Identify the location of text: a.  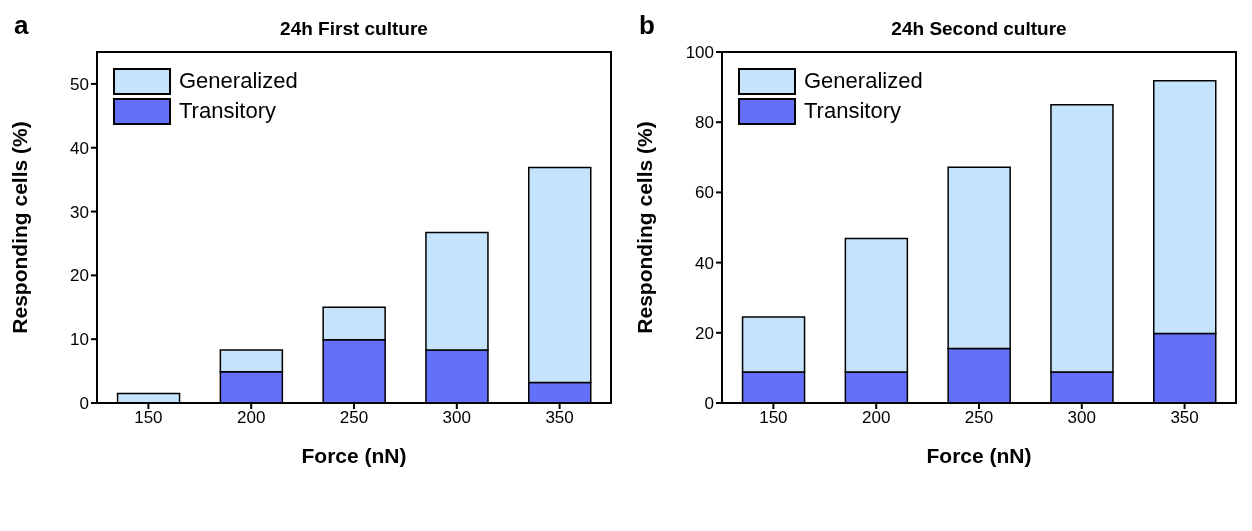
(21, 25).